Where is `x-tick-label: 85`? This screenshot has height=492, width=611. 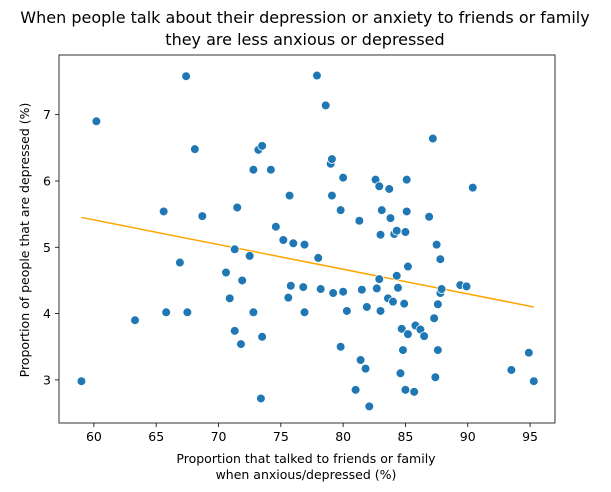
x-tick-label: 85 is located at coordinates (405, 436).